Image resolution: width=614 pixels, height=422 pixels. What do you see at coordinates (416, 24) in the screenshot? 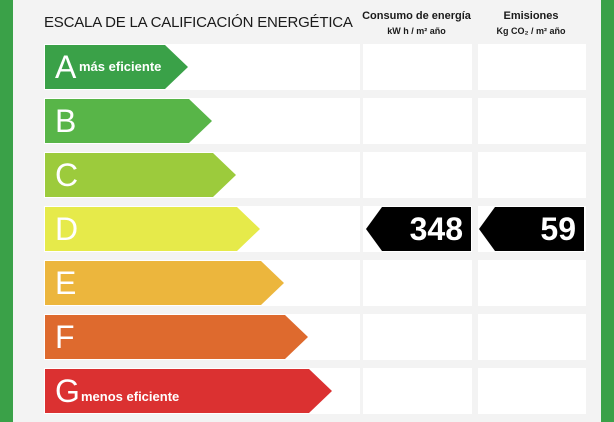
I see `consumption-column-header: Consumo de energía kW h / m² año` at bounding box center [416, 24].